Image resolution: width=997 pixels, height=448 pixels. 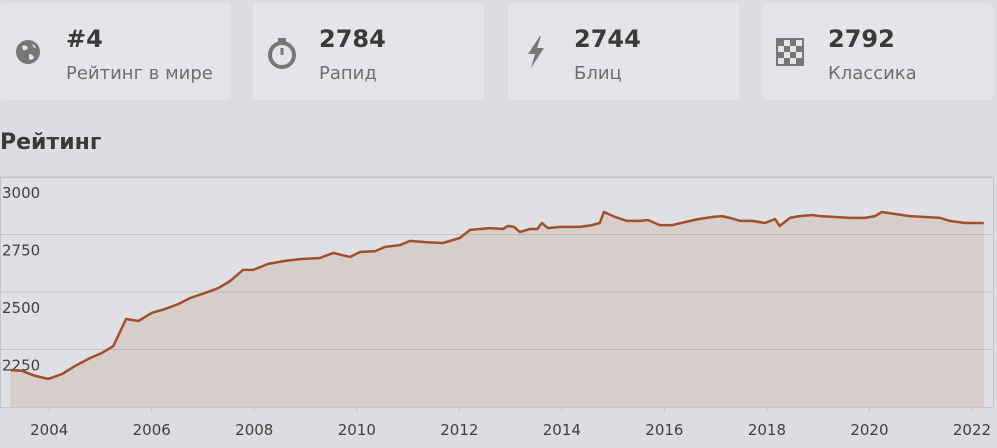 What do you see at coordinates (21, 251) in the screenshot?
I see `y-tick-label: 2750` at bounding box center [21, 251].